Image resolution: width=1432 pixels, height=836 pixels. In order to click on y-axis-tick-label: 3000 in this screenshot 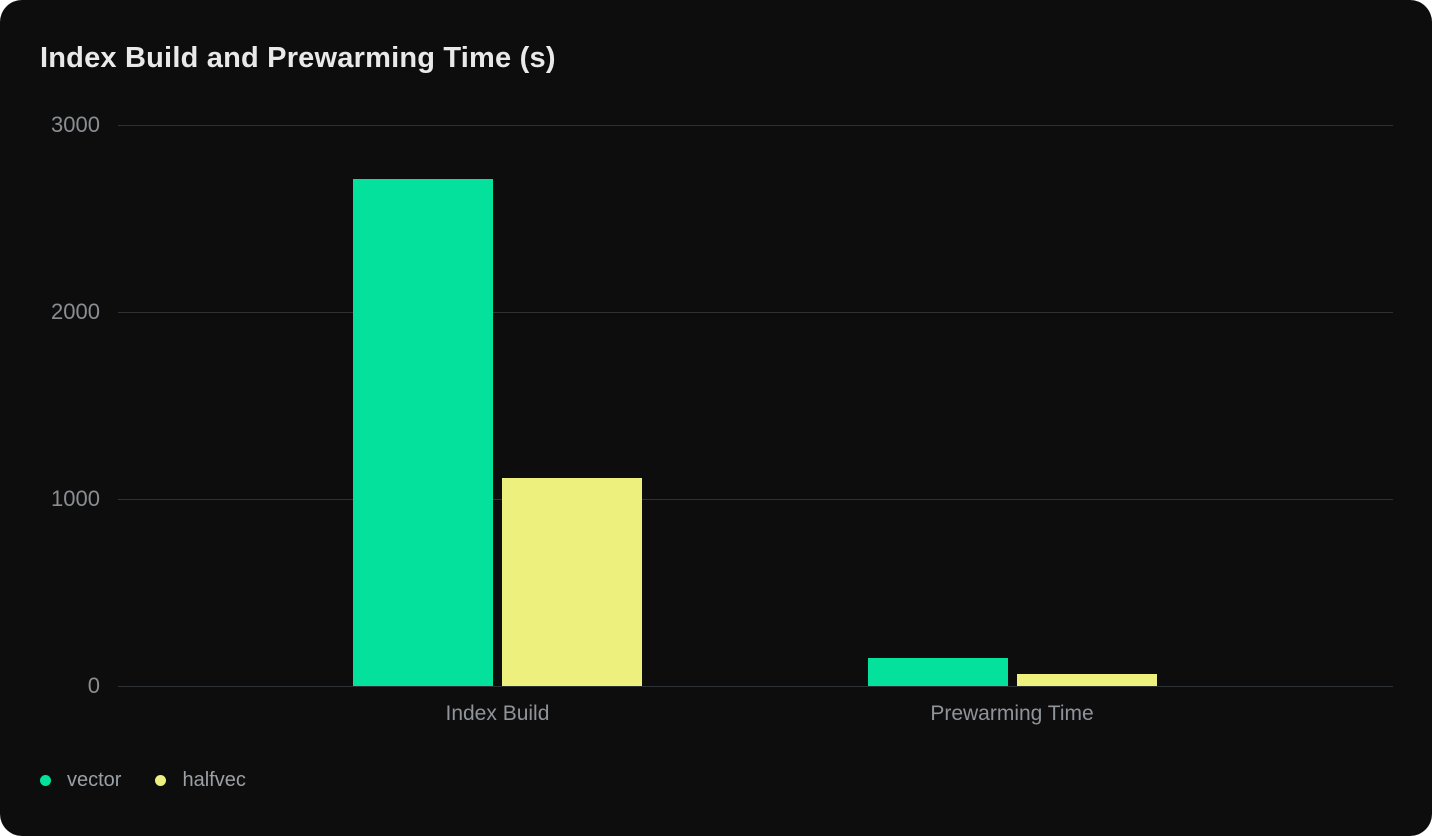, I will do `click(75, 124)`.